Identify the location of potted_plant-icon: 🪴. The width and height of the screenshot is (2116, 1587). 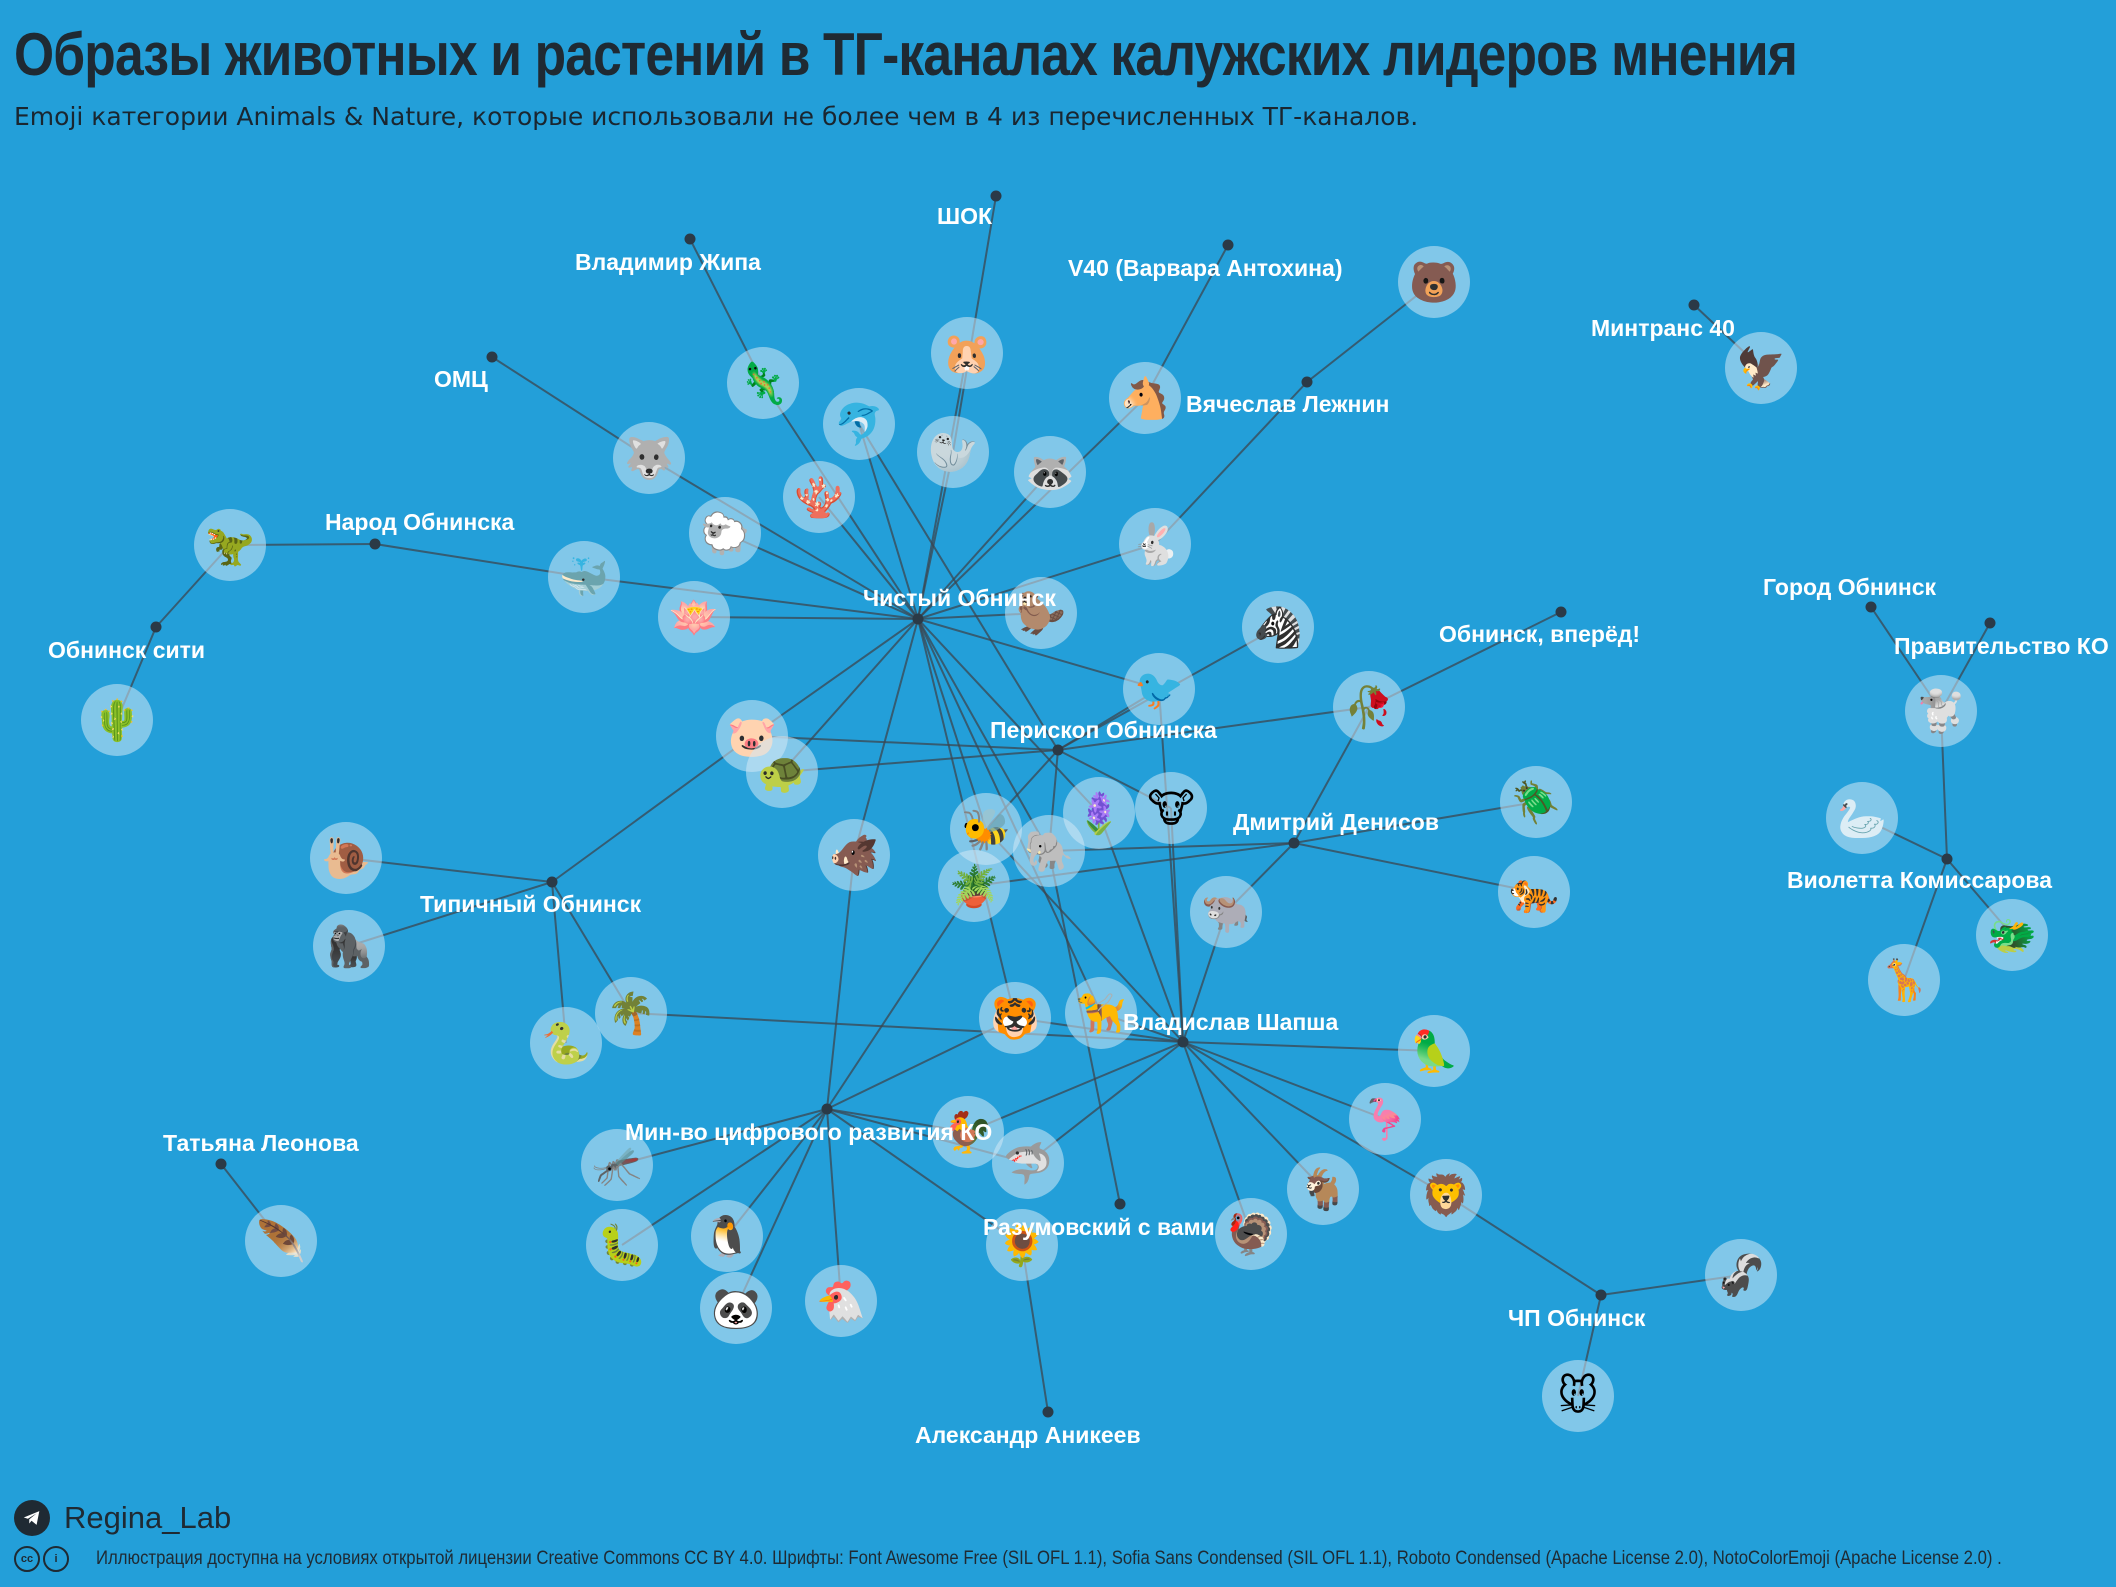
(974, 886).